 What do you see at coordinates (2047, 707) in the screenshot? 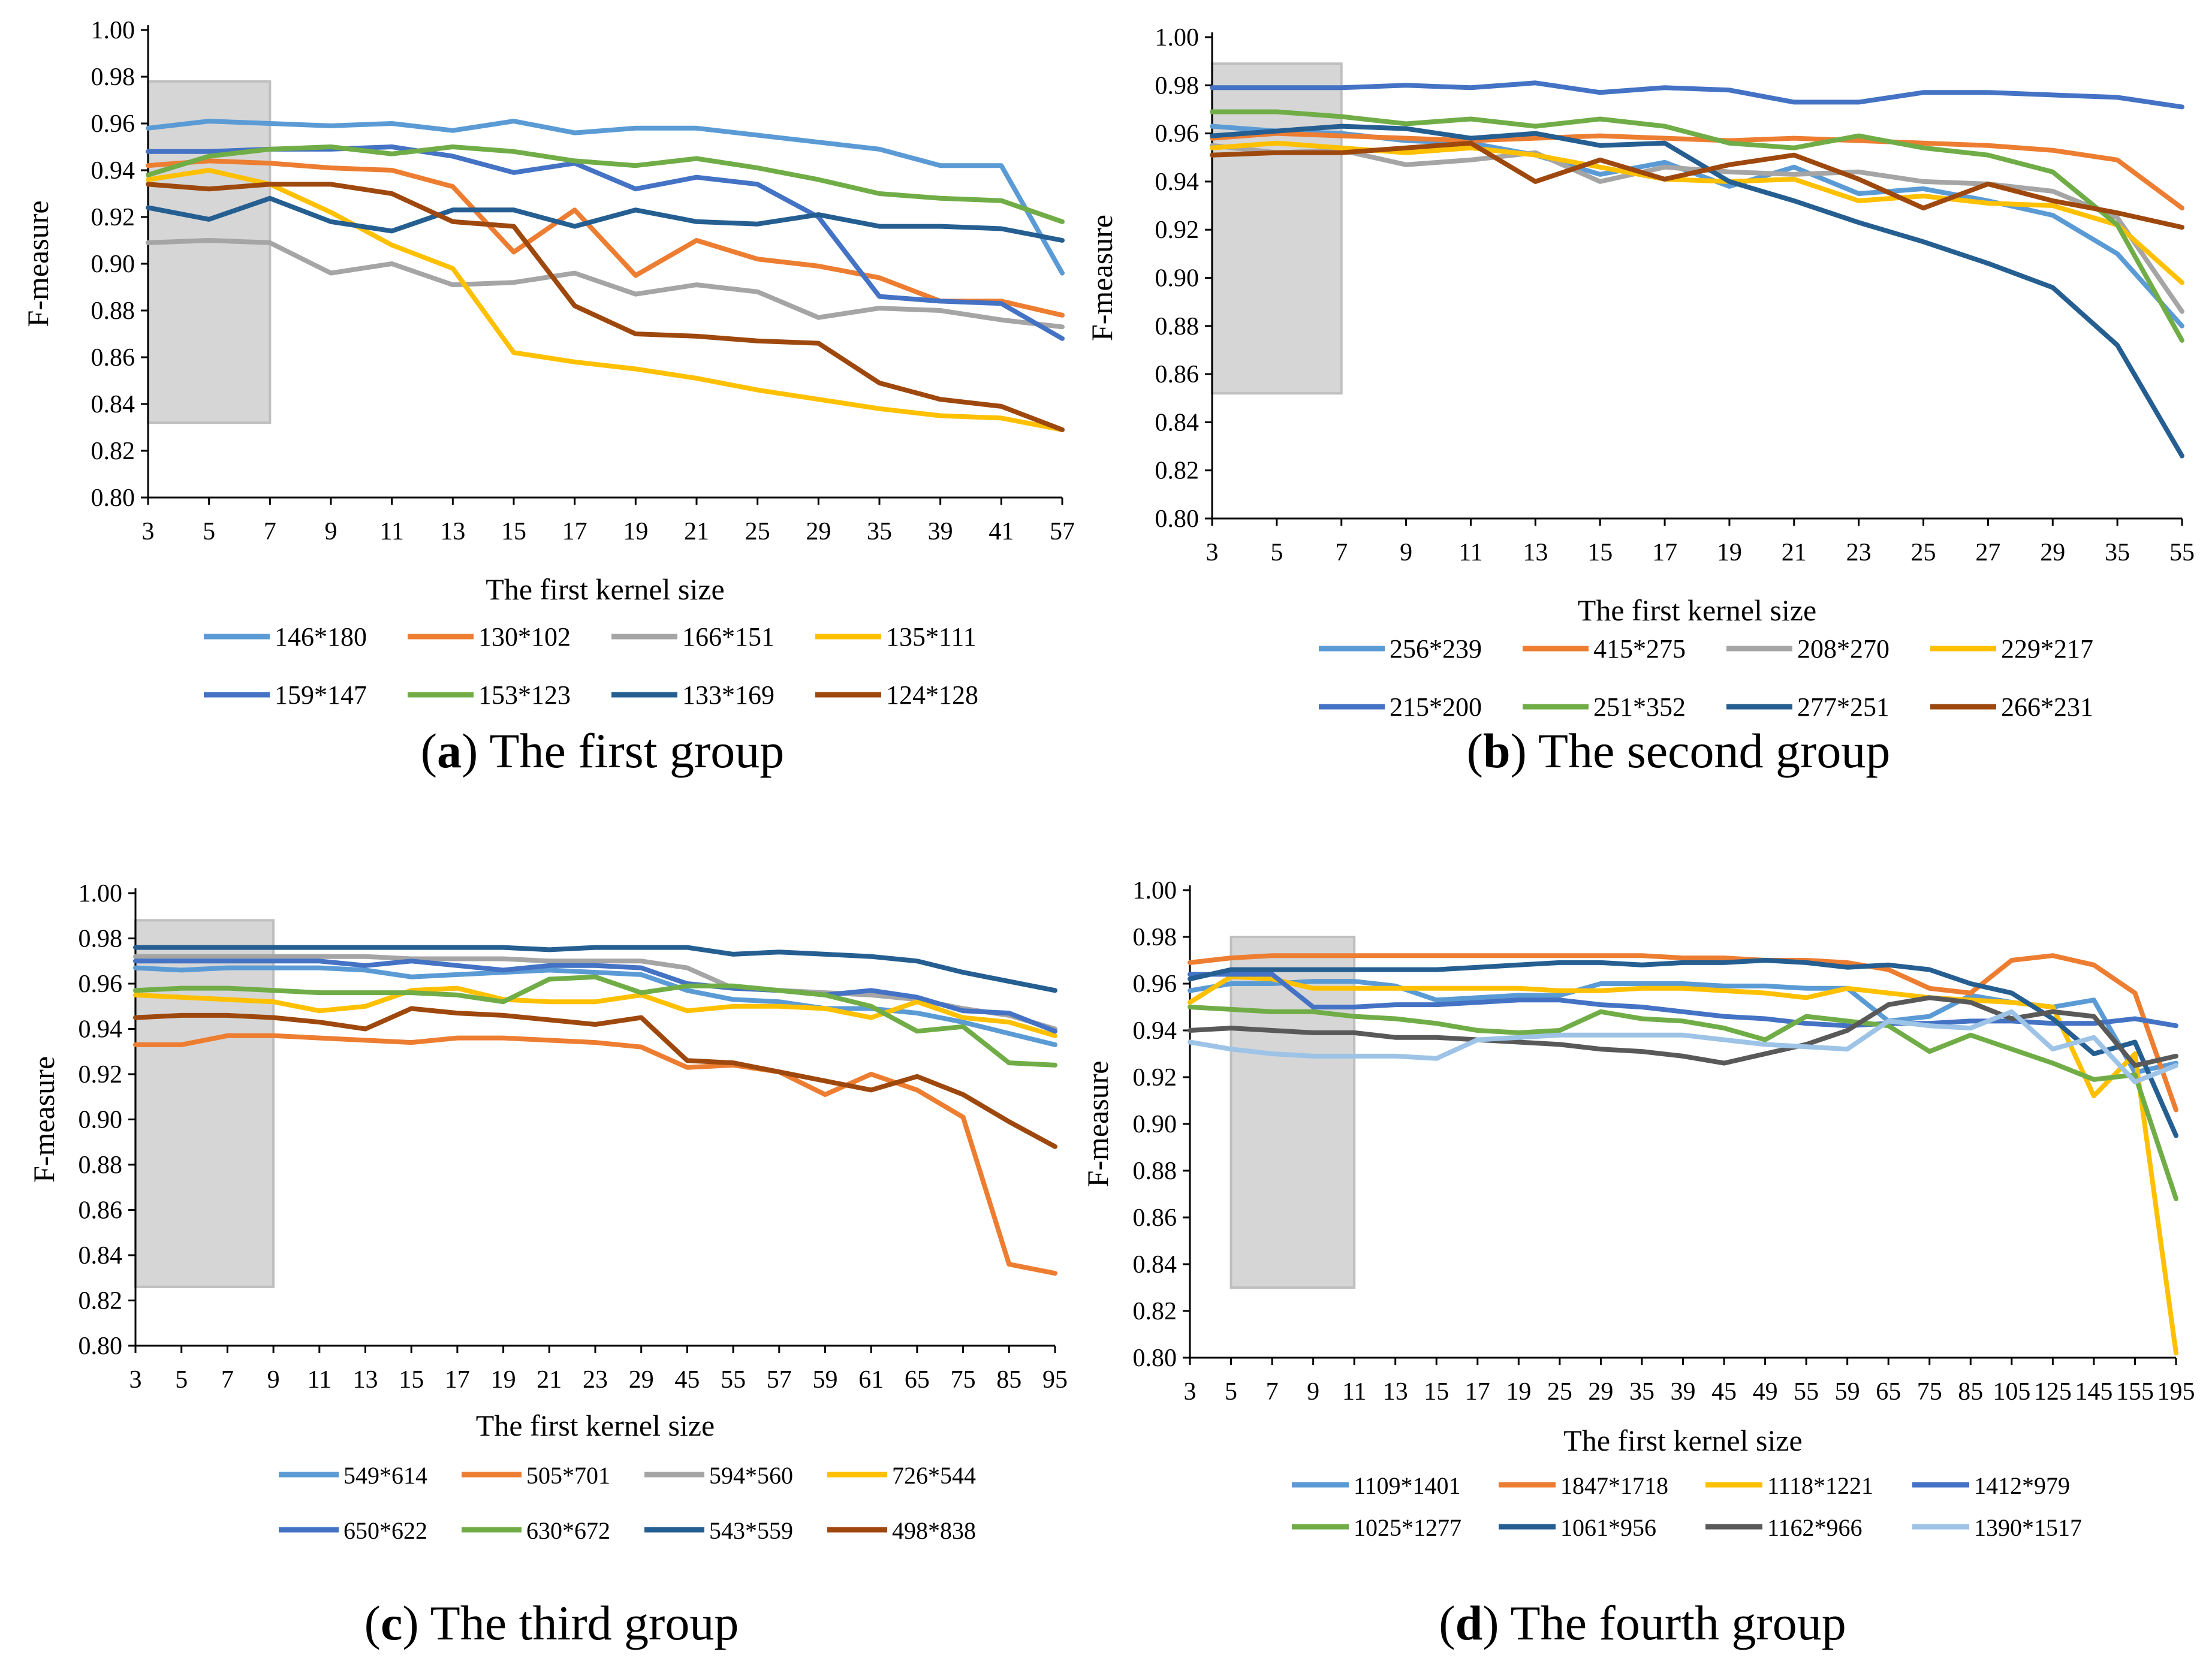
I see `legend-label: 266*231` at bounding box center [2047, 707].